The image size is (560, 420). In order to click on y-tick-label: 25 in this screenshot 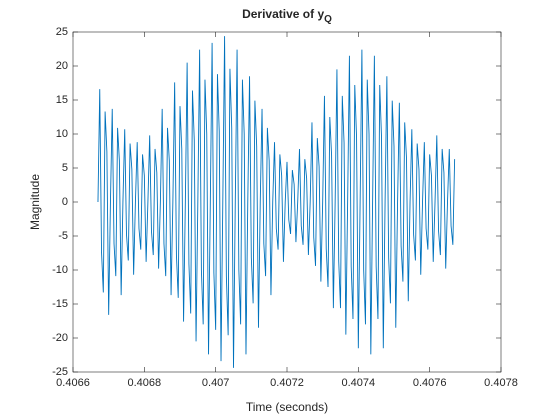, I will do `click(62, 32)`.